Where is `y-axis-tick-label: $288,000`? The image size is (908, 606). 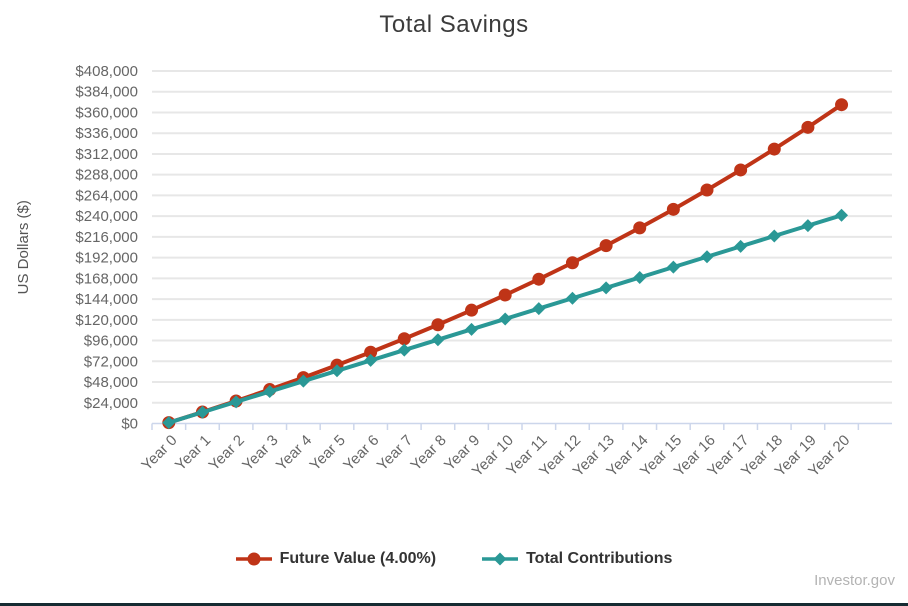
y-axis-tick-label: $288,000 is located at coordinates (106, 175).